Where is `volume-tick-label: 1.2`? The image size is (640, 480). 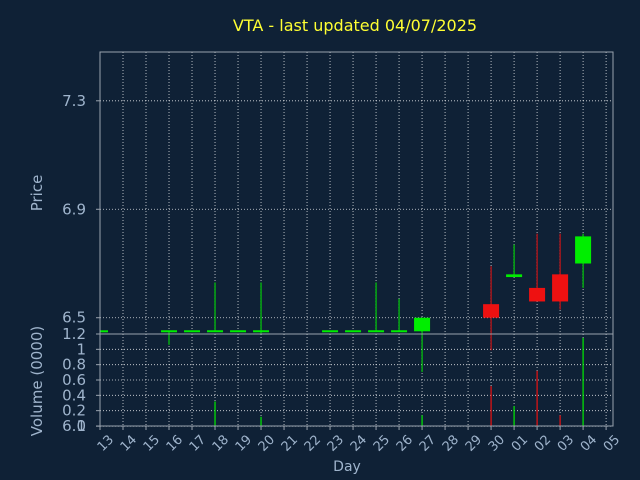 volume-tick-label: 1.2 is located at coordinates (74, 334).